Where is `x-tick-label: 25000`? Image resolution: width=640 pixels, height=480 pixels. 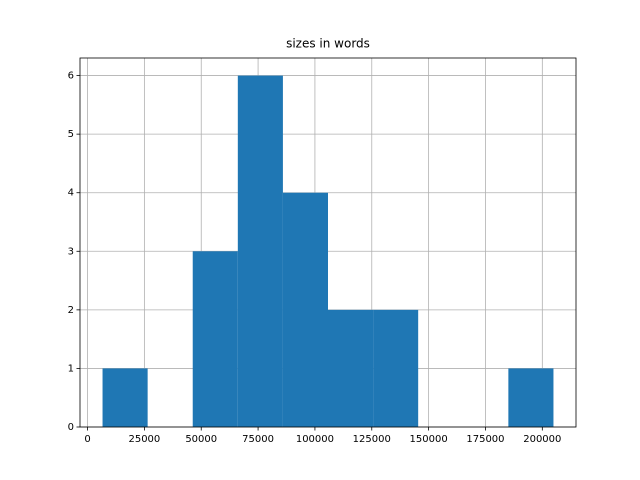
x-tick-label: 25000 is located at coordinates (144, 439).